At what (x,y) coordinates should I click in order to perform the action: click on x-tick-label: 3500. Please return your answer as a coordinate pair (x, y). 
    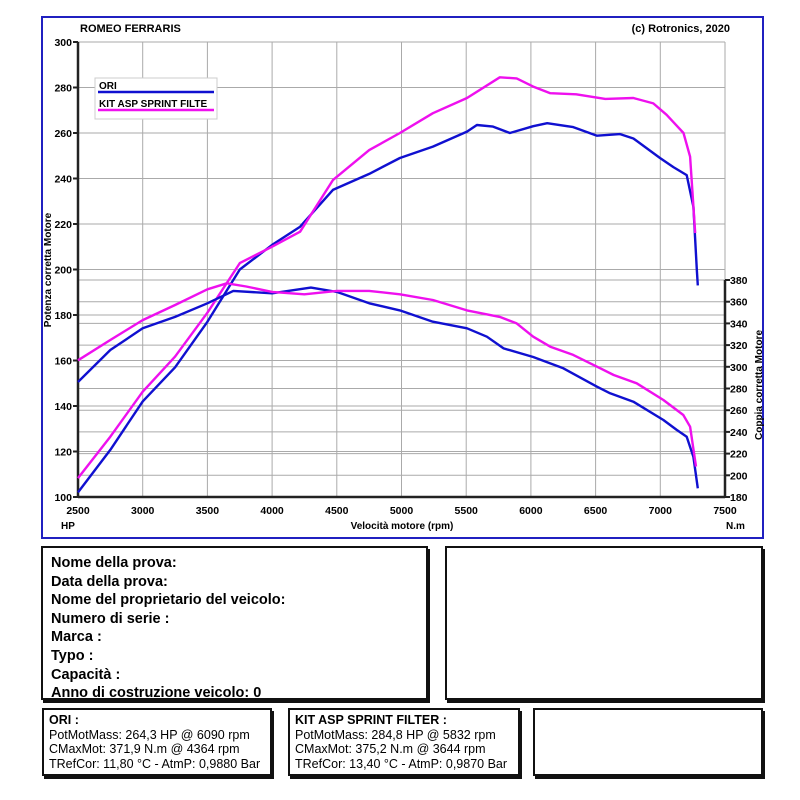
    Looking at the image, I should click on (208, 511).